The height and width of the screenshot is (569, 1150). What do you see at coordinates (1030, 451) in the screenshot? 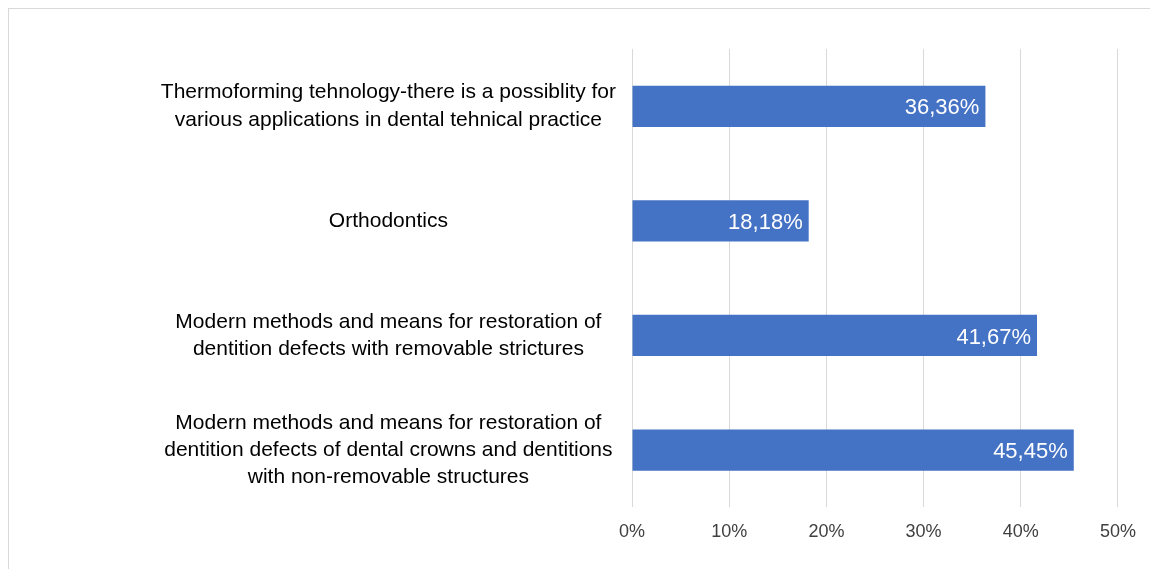
I see `data-label: 45,45%` at bounding box center [1030, 451].